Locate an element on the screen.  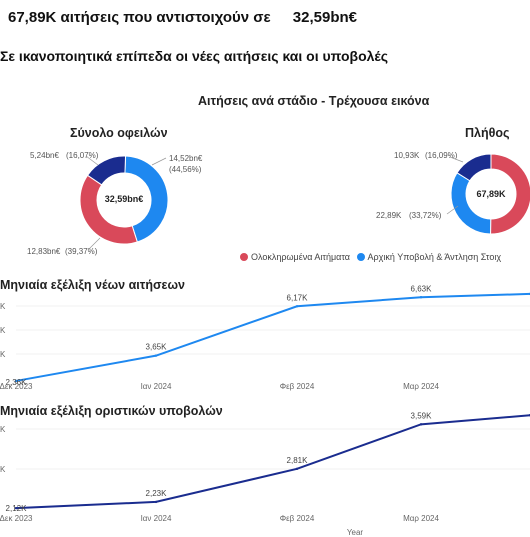
legend-dot-completed is located at coordinates (244, 257).